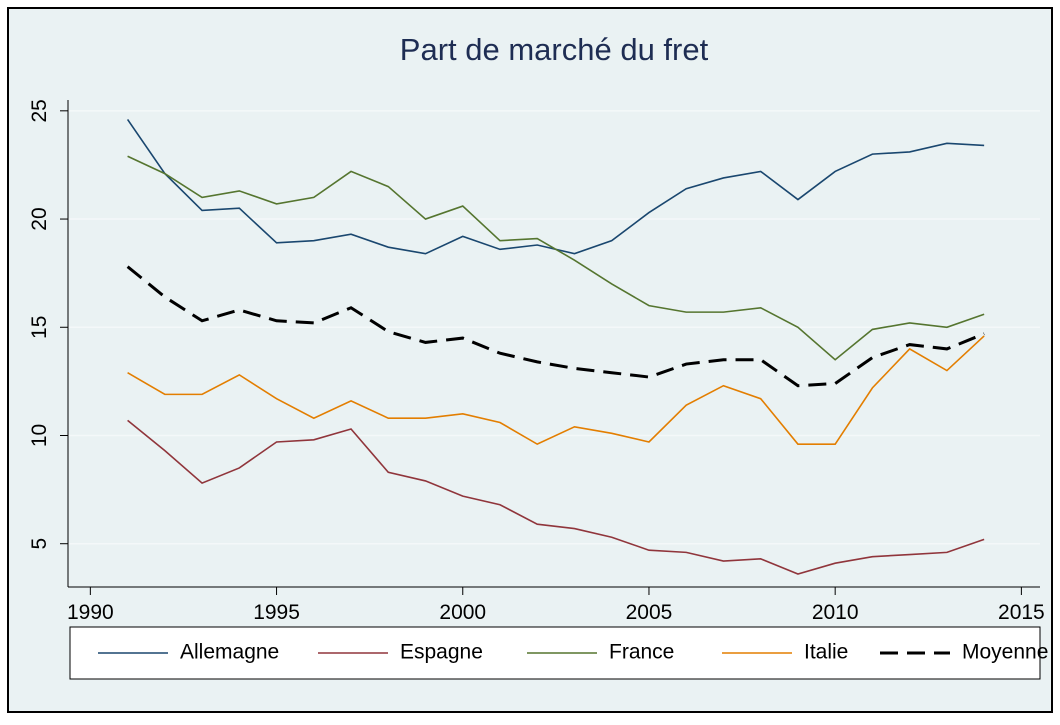  What do you see at coordinates (835, 612) in the screenshot?
I see `x-tick-label: 2010` at bounding box center [835, 612].